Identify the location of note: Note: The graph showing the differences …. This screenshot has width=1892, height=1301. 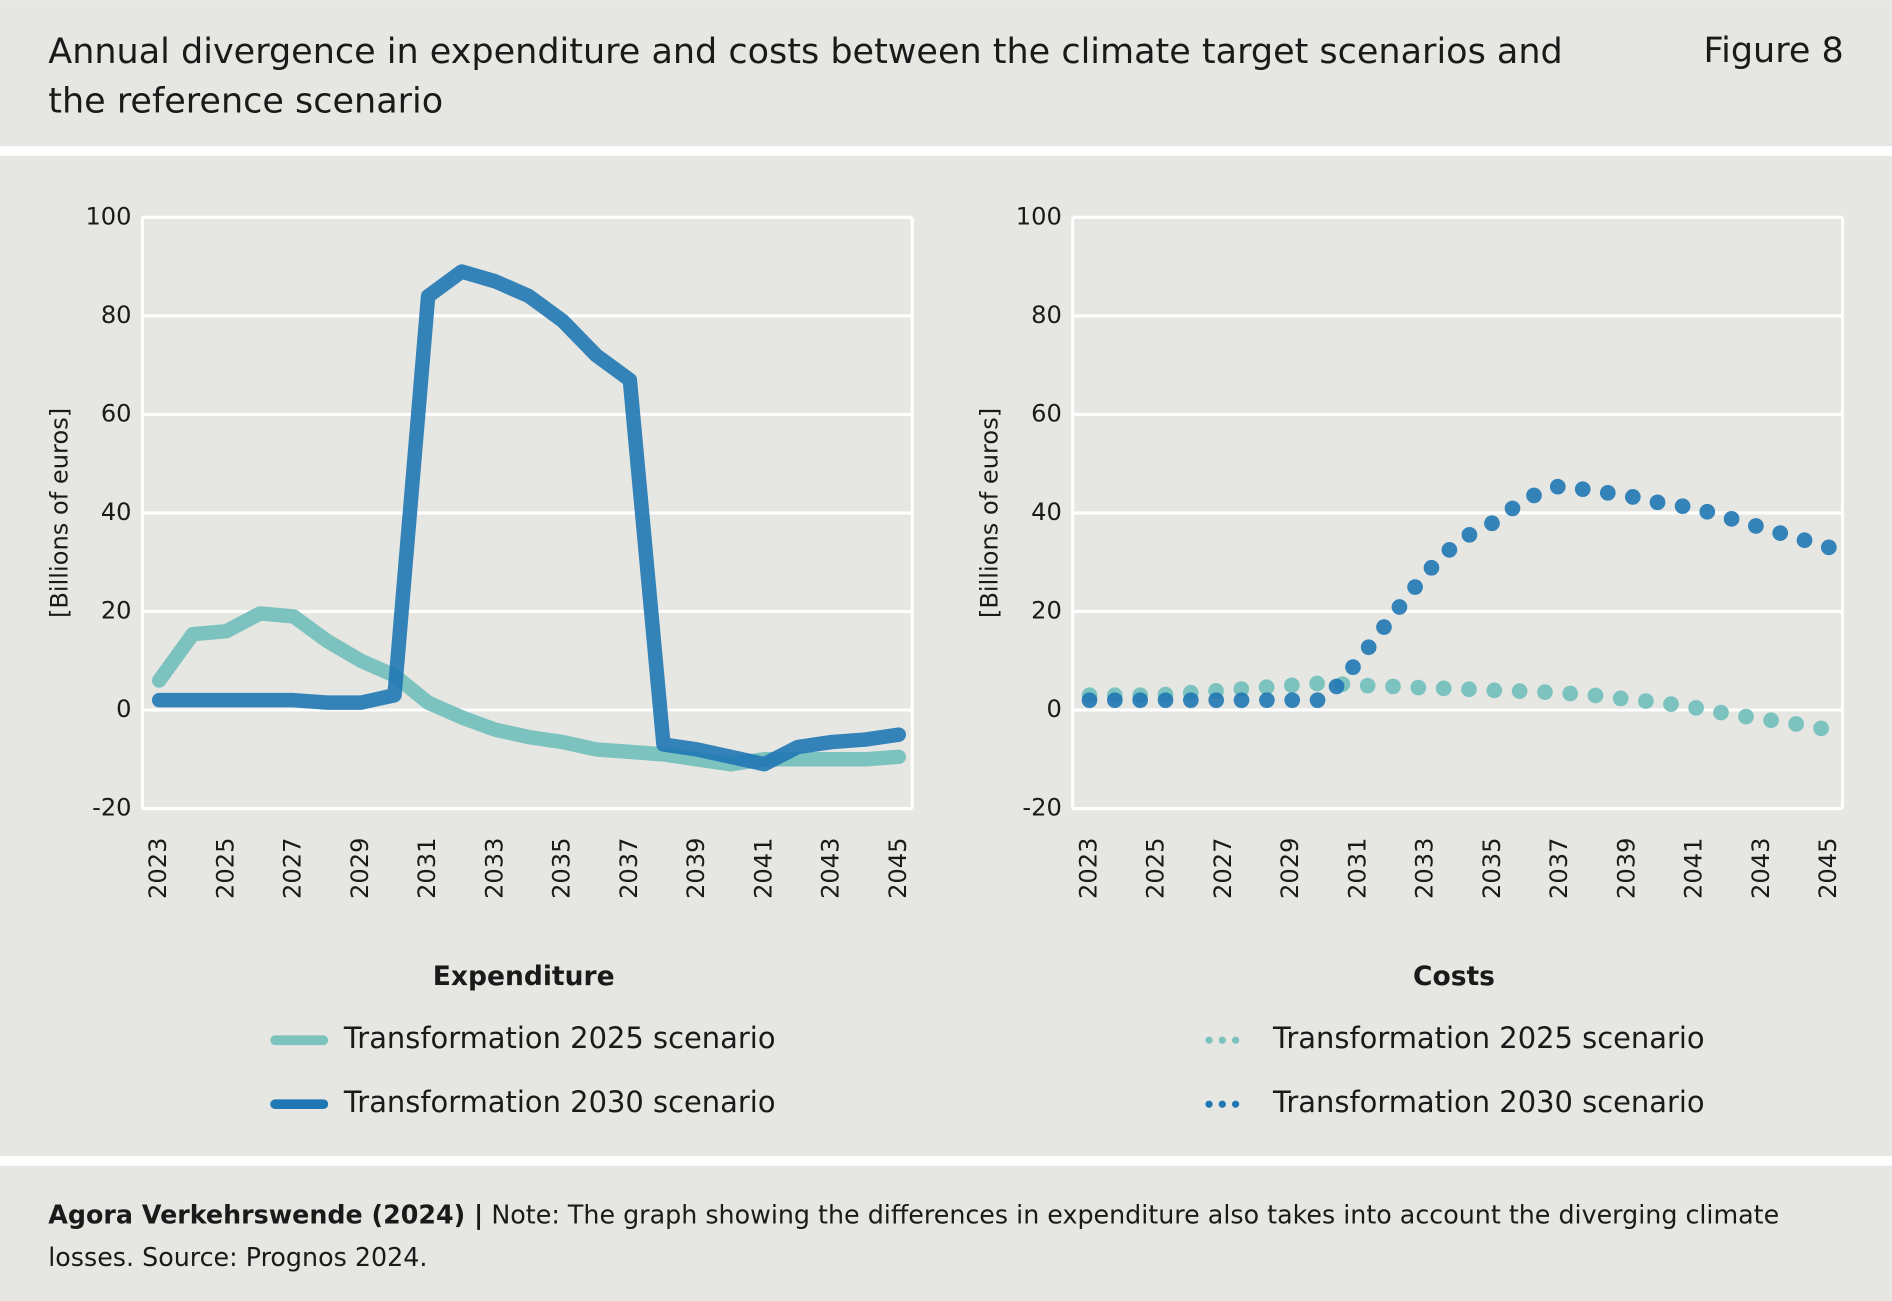
(914, 1236).